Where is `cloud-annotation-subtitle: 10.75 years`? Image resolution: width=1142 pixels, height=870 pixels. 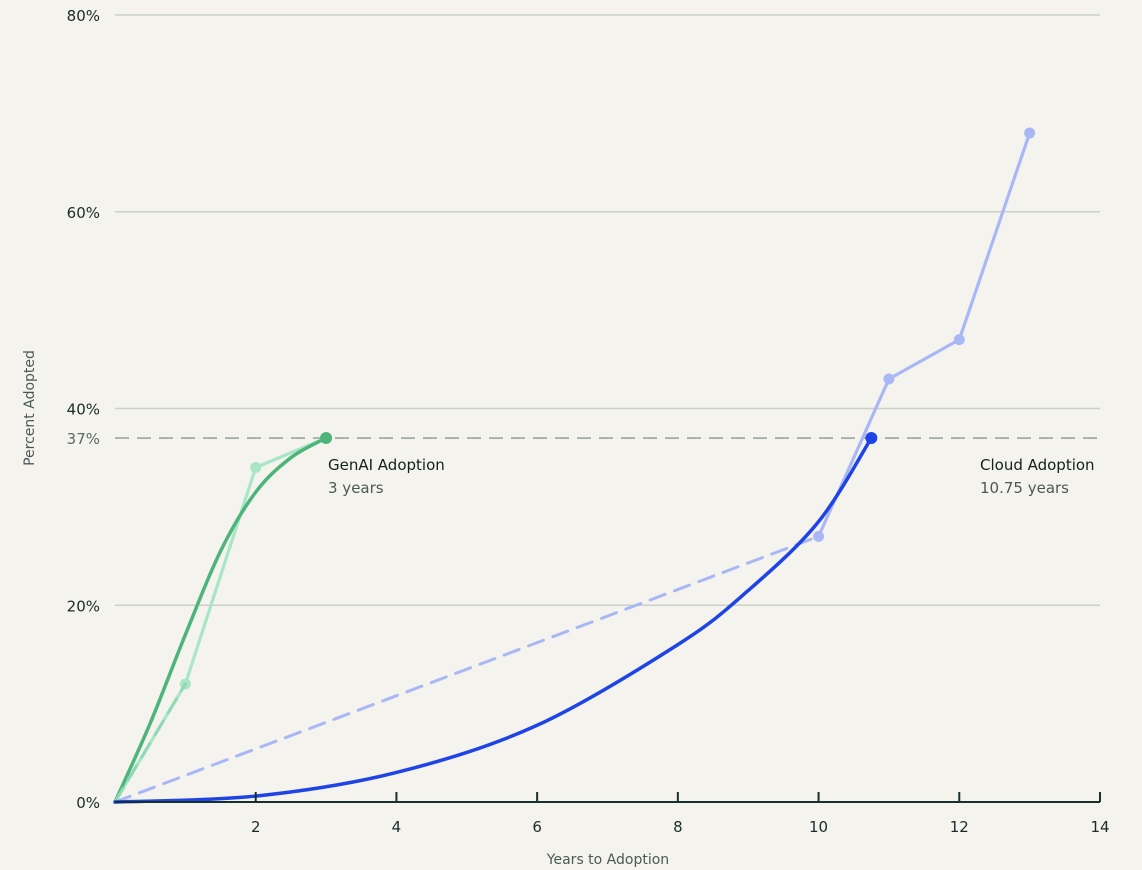 cloud-annotation-subtitle: 10.75 years is located at coordinates (1024, 488).